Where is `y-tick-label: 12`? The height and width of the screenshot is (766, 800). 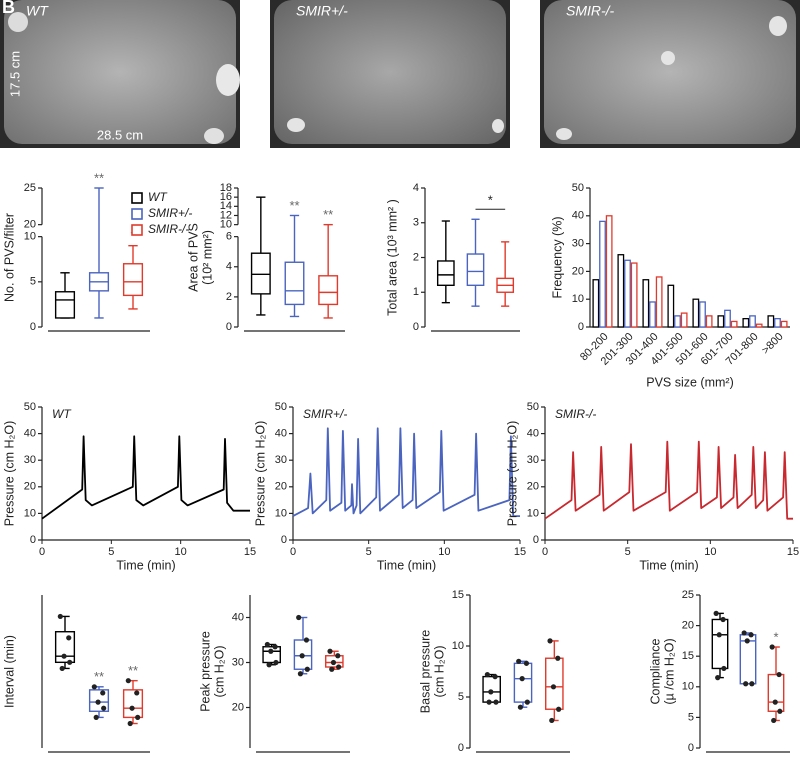
y-tick-label: 12 is located at coordinates (226, 215).